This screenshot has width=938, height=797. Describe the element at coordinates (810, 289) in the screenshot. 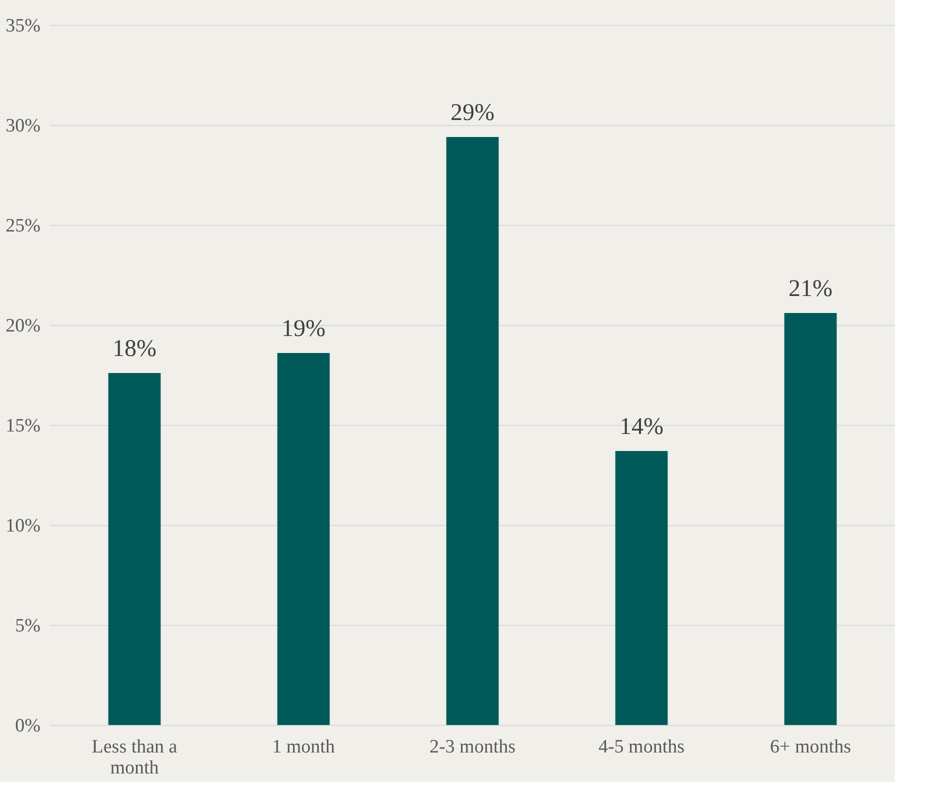

I see `data-label: 21%` at that location.